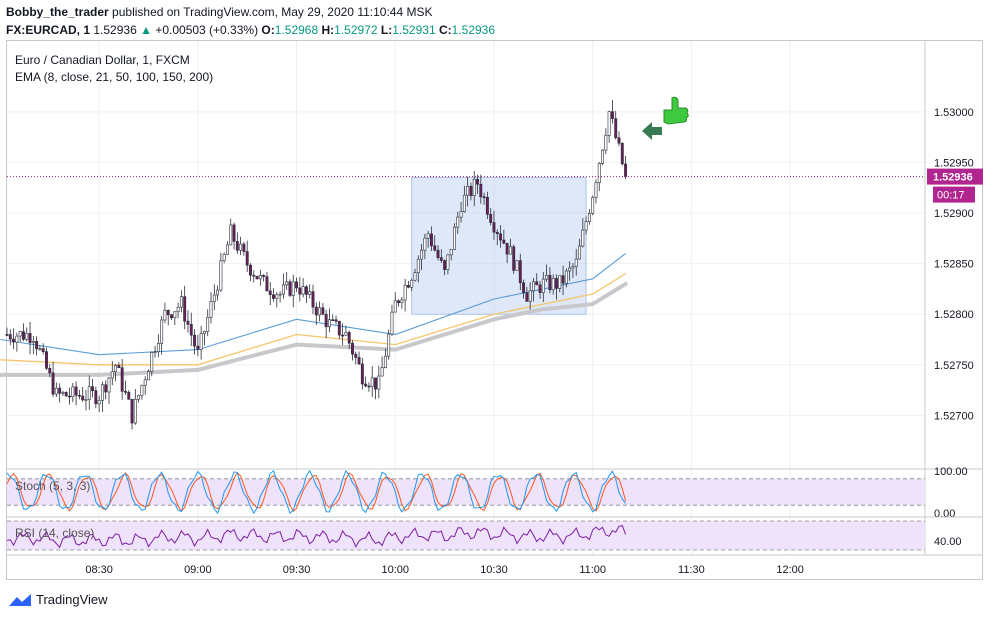 The width and height of the screenshot is (988, 618). Describe the element at coordinates (207, 30) in the screenshot. I see `change-value: +0.00503 (+0.33%)` at that location.